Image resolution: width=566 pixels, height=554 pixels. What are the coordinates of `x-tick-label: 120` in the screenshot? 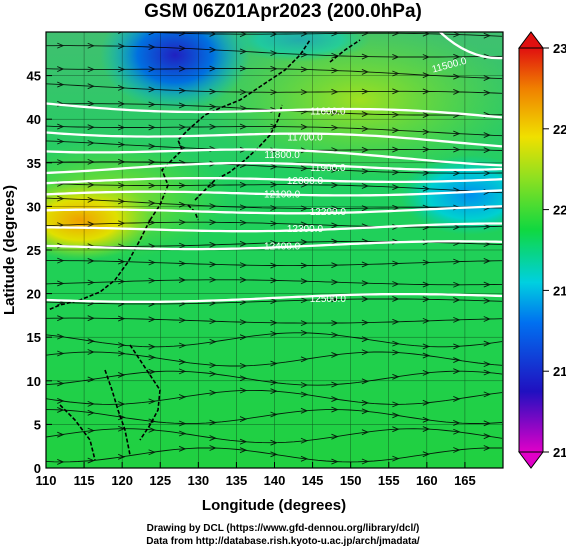 It's located at (122, 480).